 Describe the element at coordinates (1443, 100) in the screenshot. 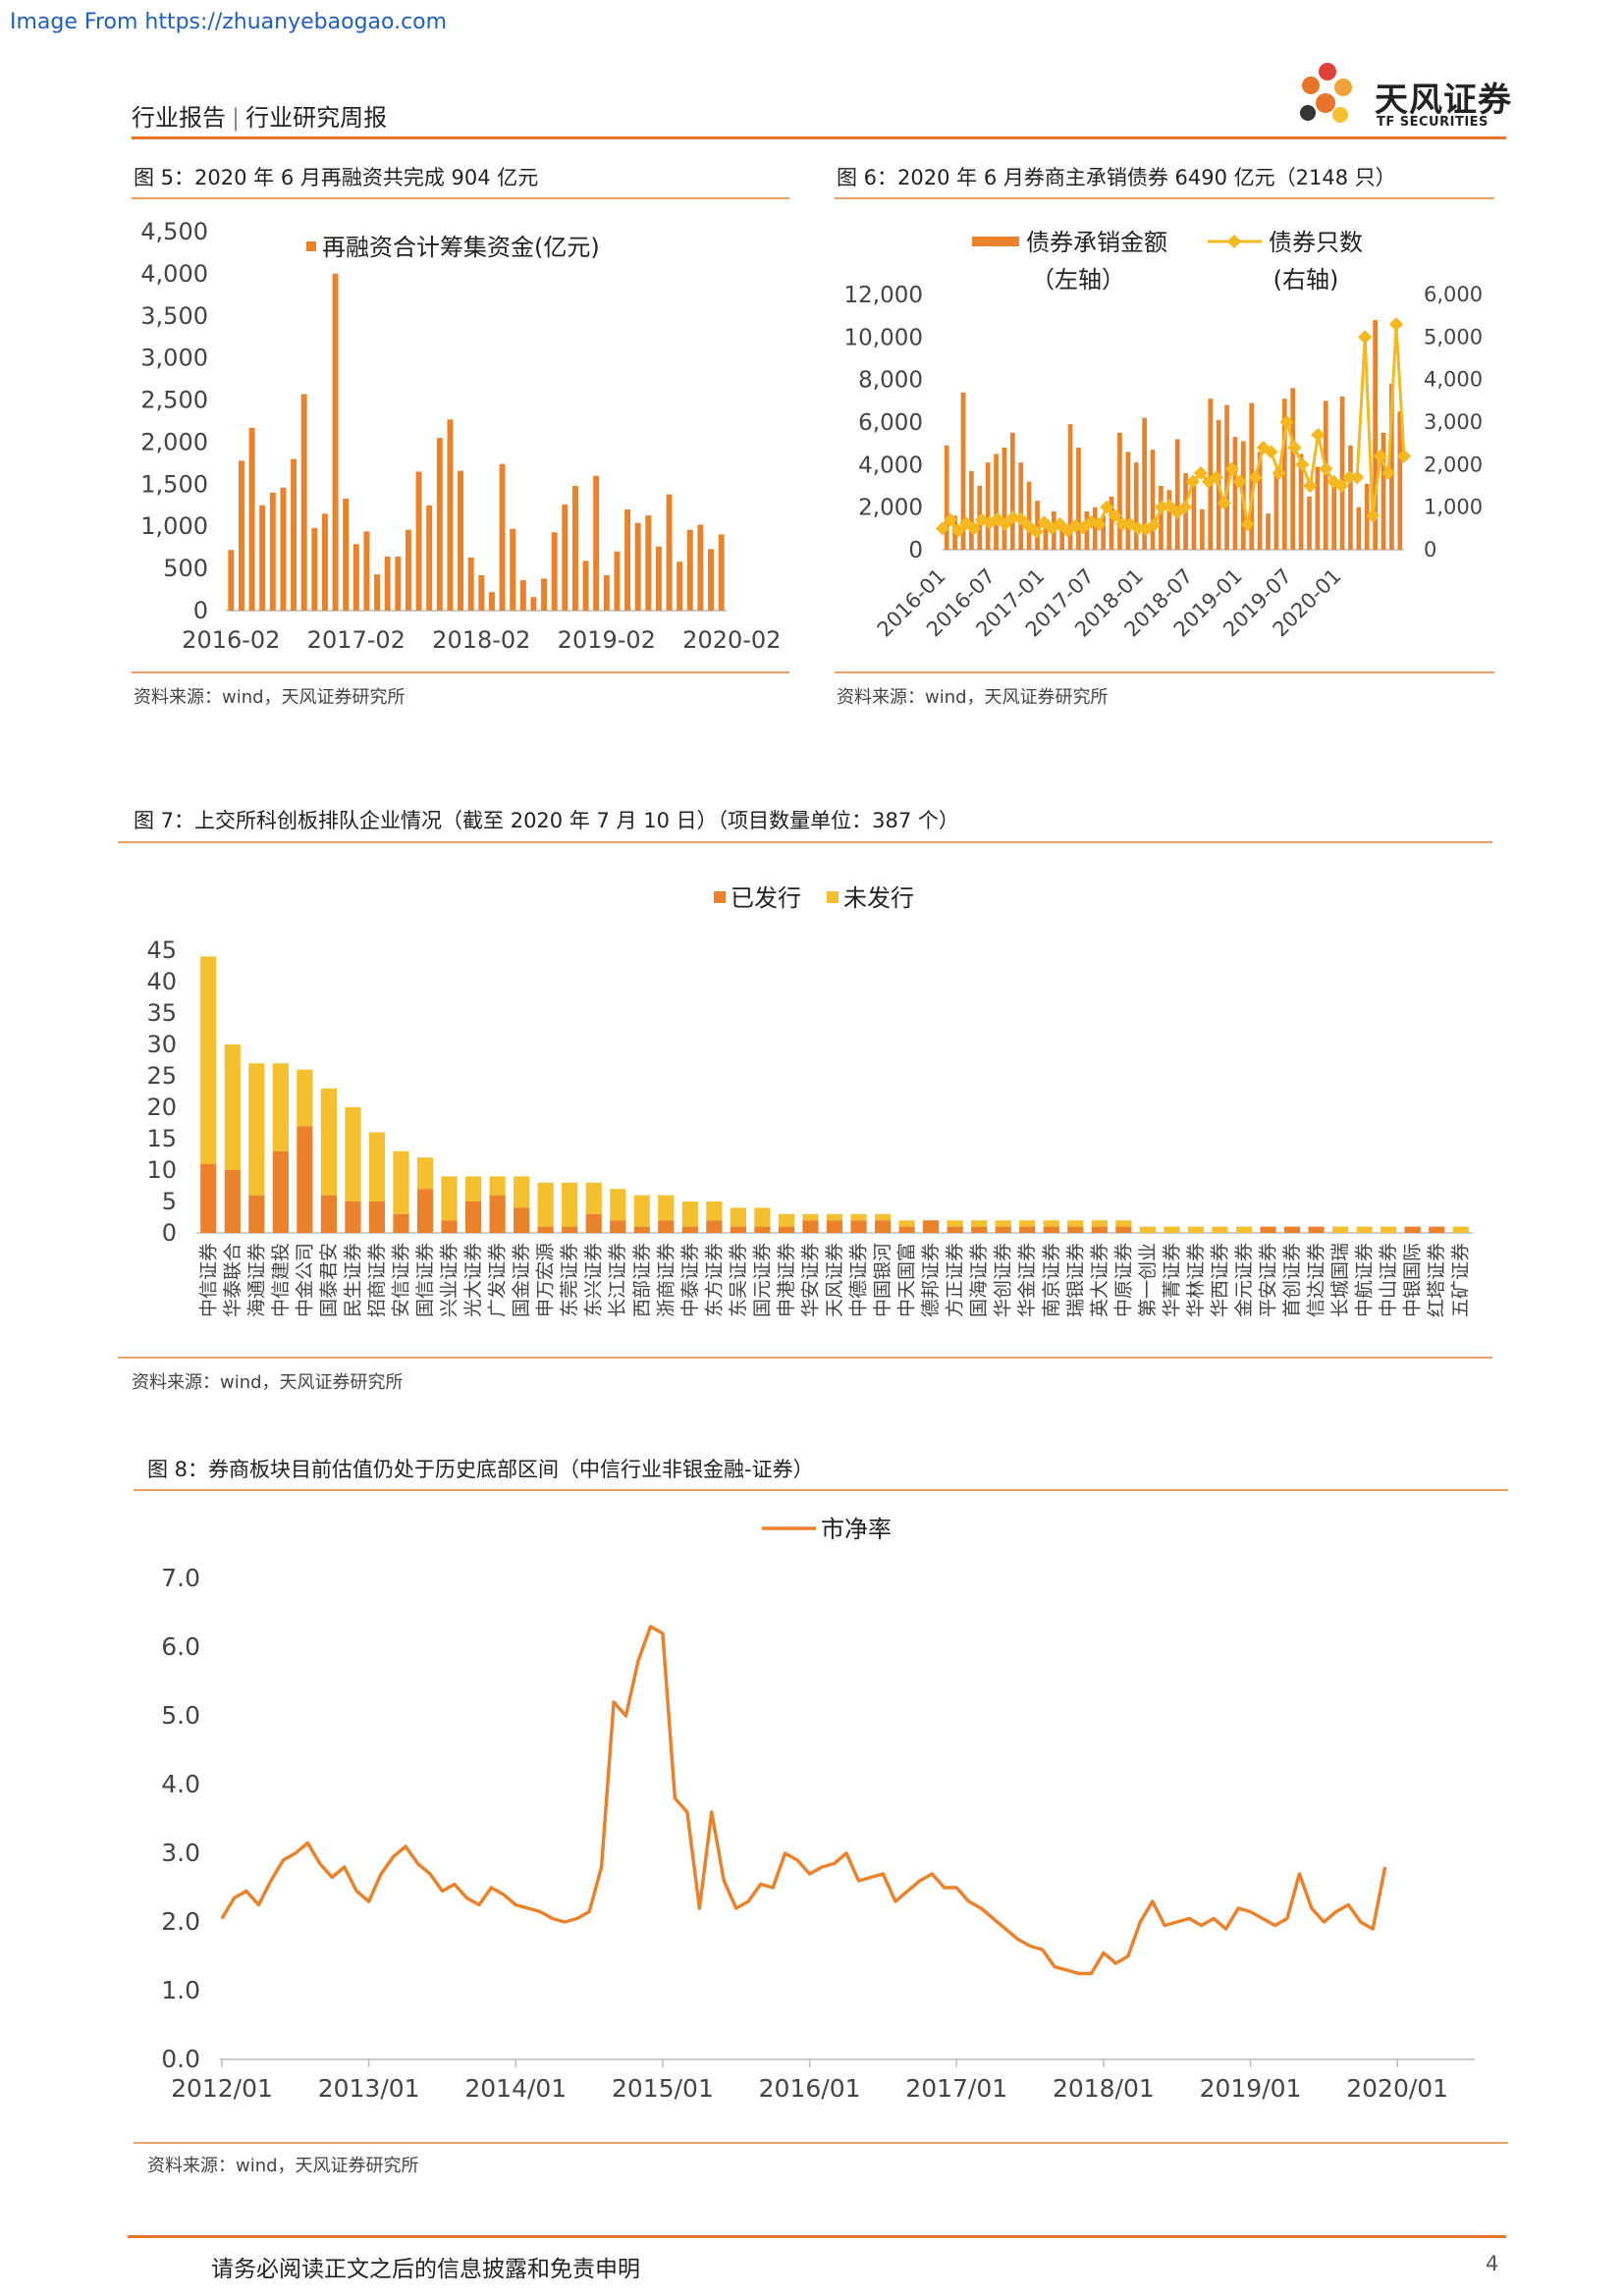

I see `logo-name: 天风证券` at that location.